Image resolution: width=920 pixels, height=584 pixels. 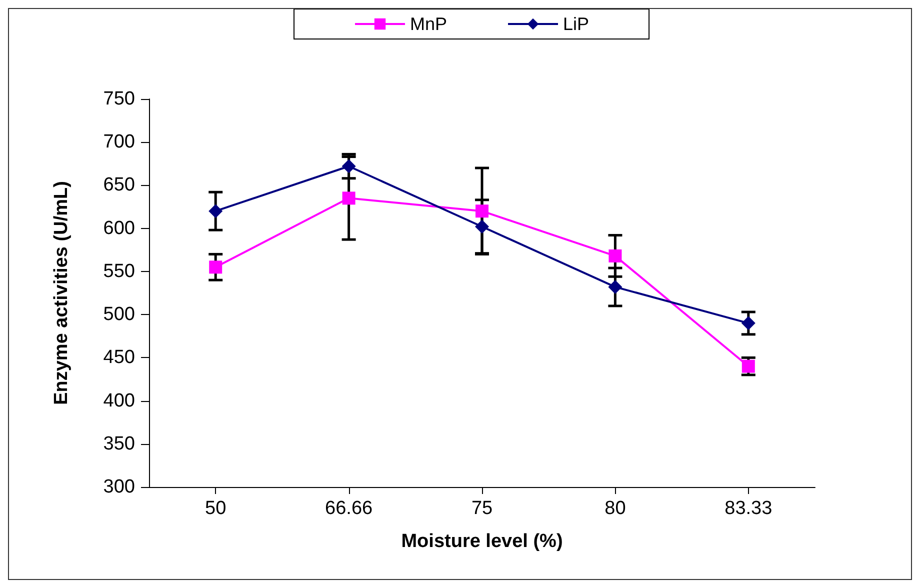 What do you see at coordinates (215, 508) in the screenshot?
I see `x-tick-label: 50` at bounding box center [215, 508].